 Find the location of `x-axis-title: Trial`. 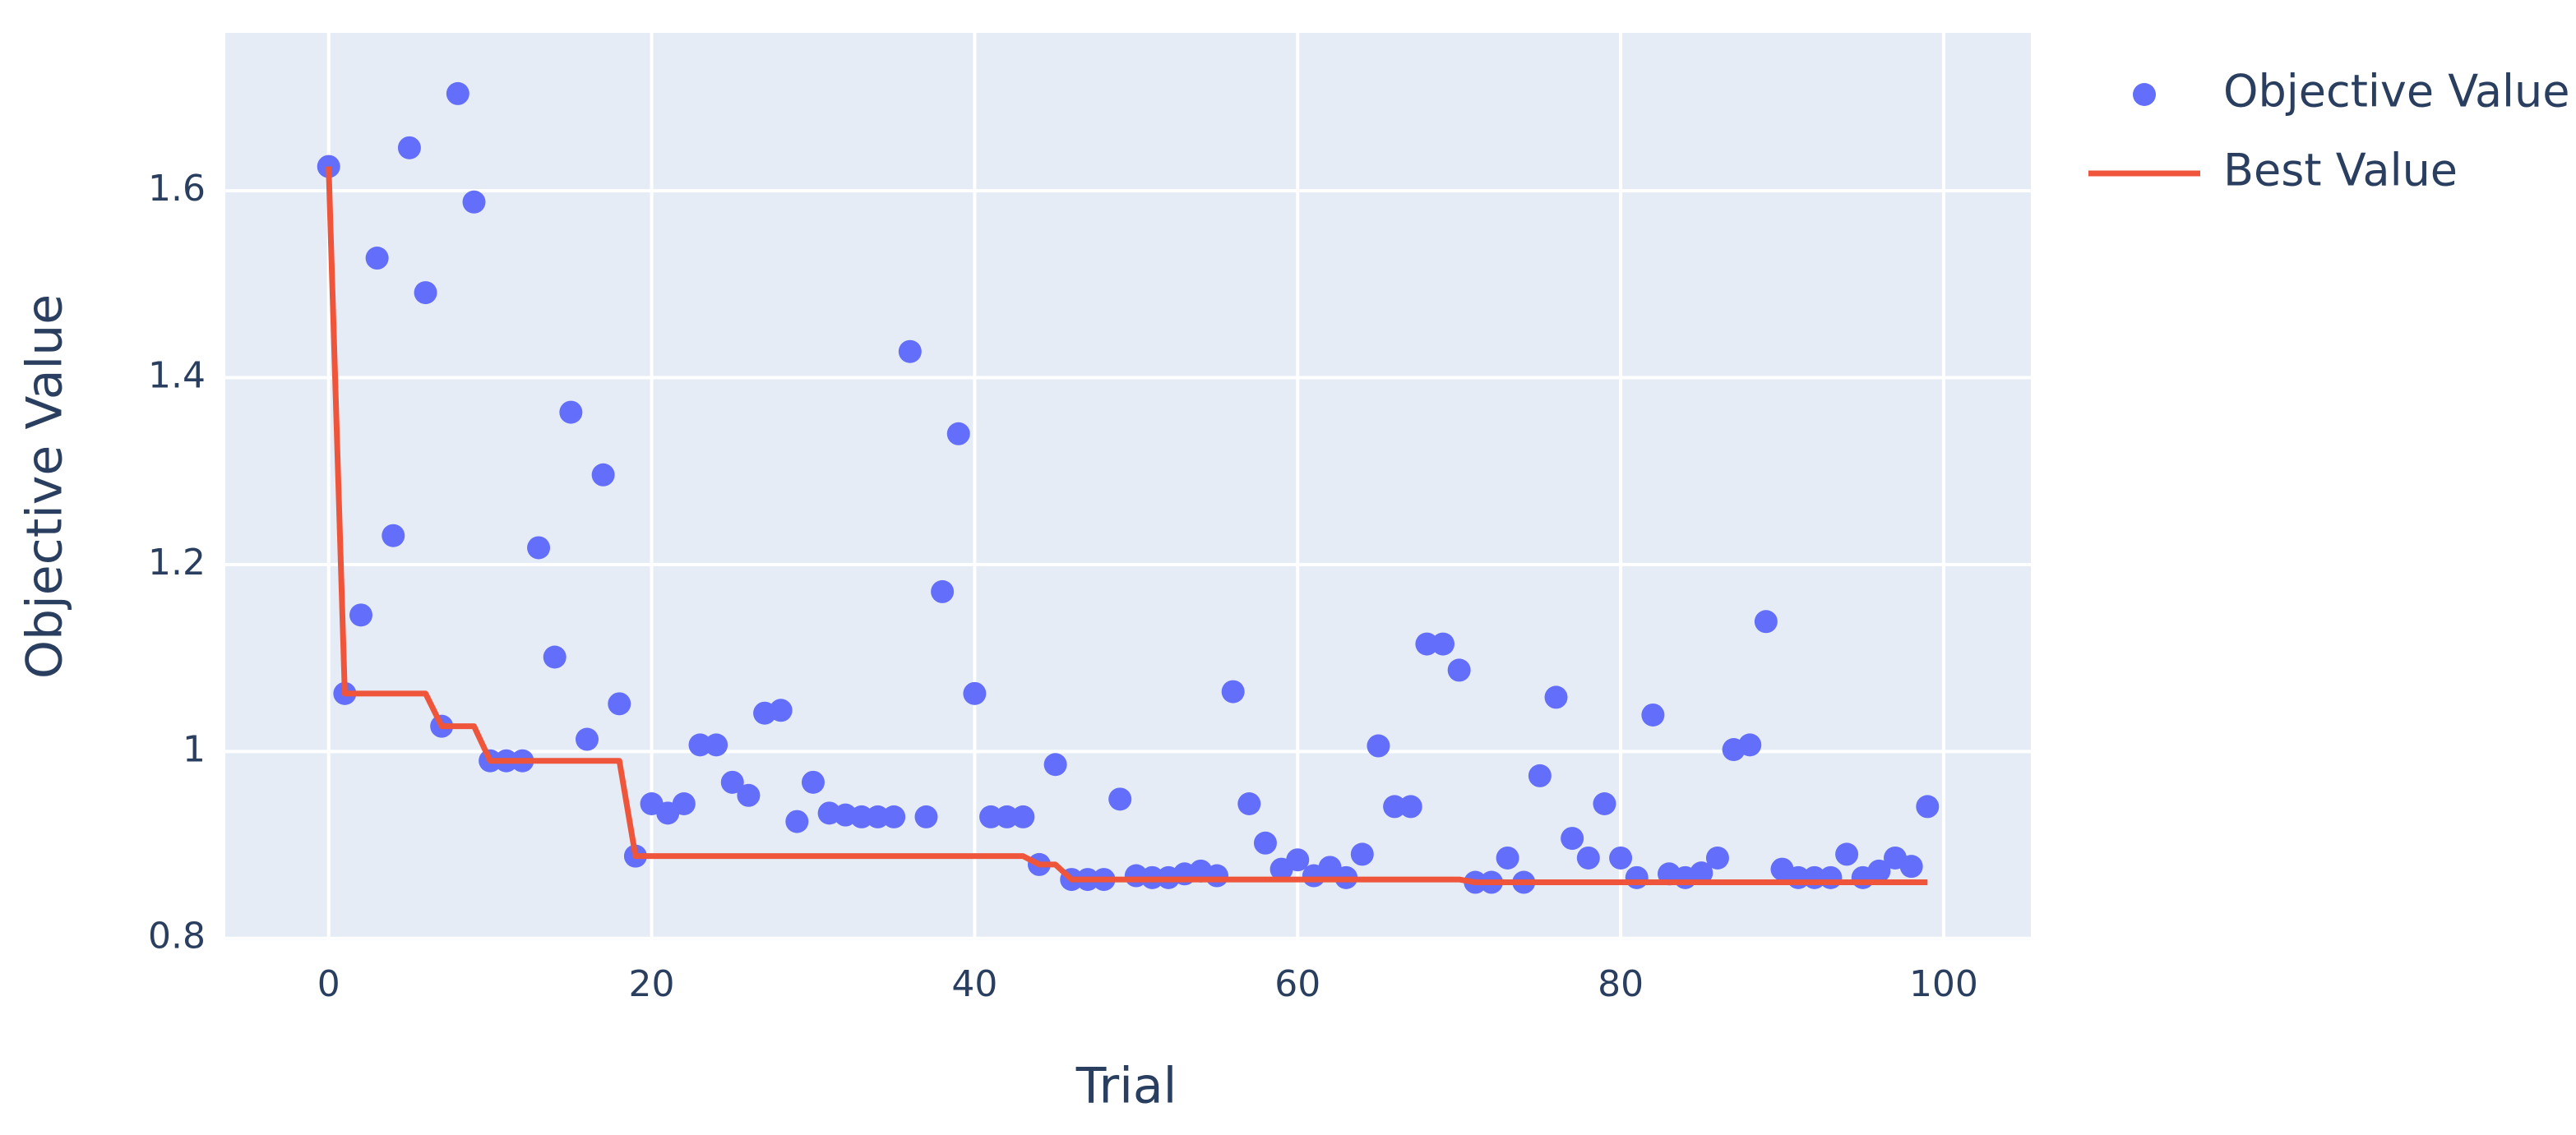

x-axis-title: Trial is located at coordinates (1126, 1086).